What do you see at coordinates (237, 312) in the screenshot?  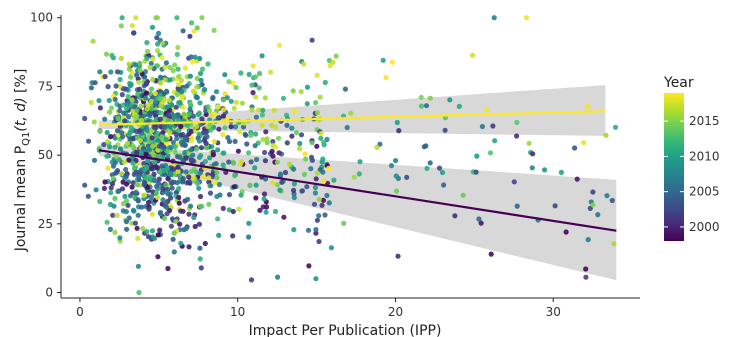 I see `x-tick-label: 10` at bounding box center [237, 312].